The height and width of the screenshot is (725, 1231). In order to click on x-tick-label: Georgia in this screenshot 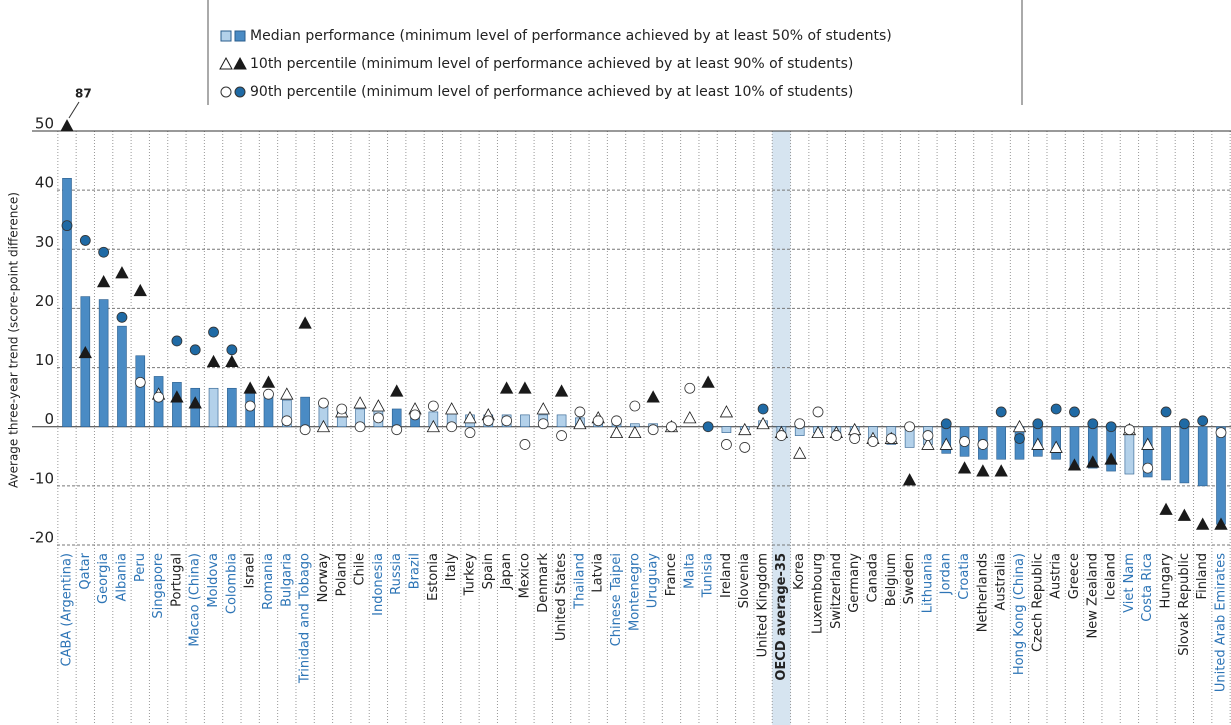, I will do `click(103, 578)`.